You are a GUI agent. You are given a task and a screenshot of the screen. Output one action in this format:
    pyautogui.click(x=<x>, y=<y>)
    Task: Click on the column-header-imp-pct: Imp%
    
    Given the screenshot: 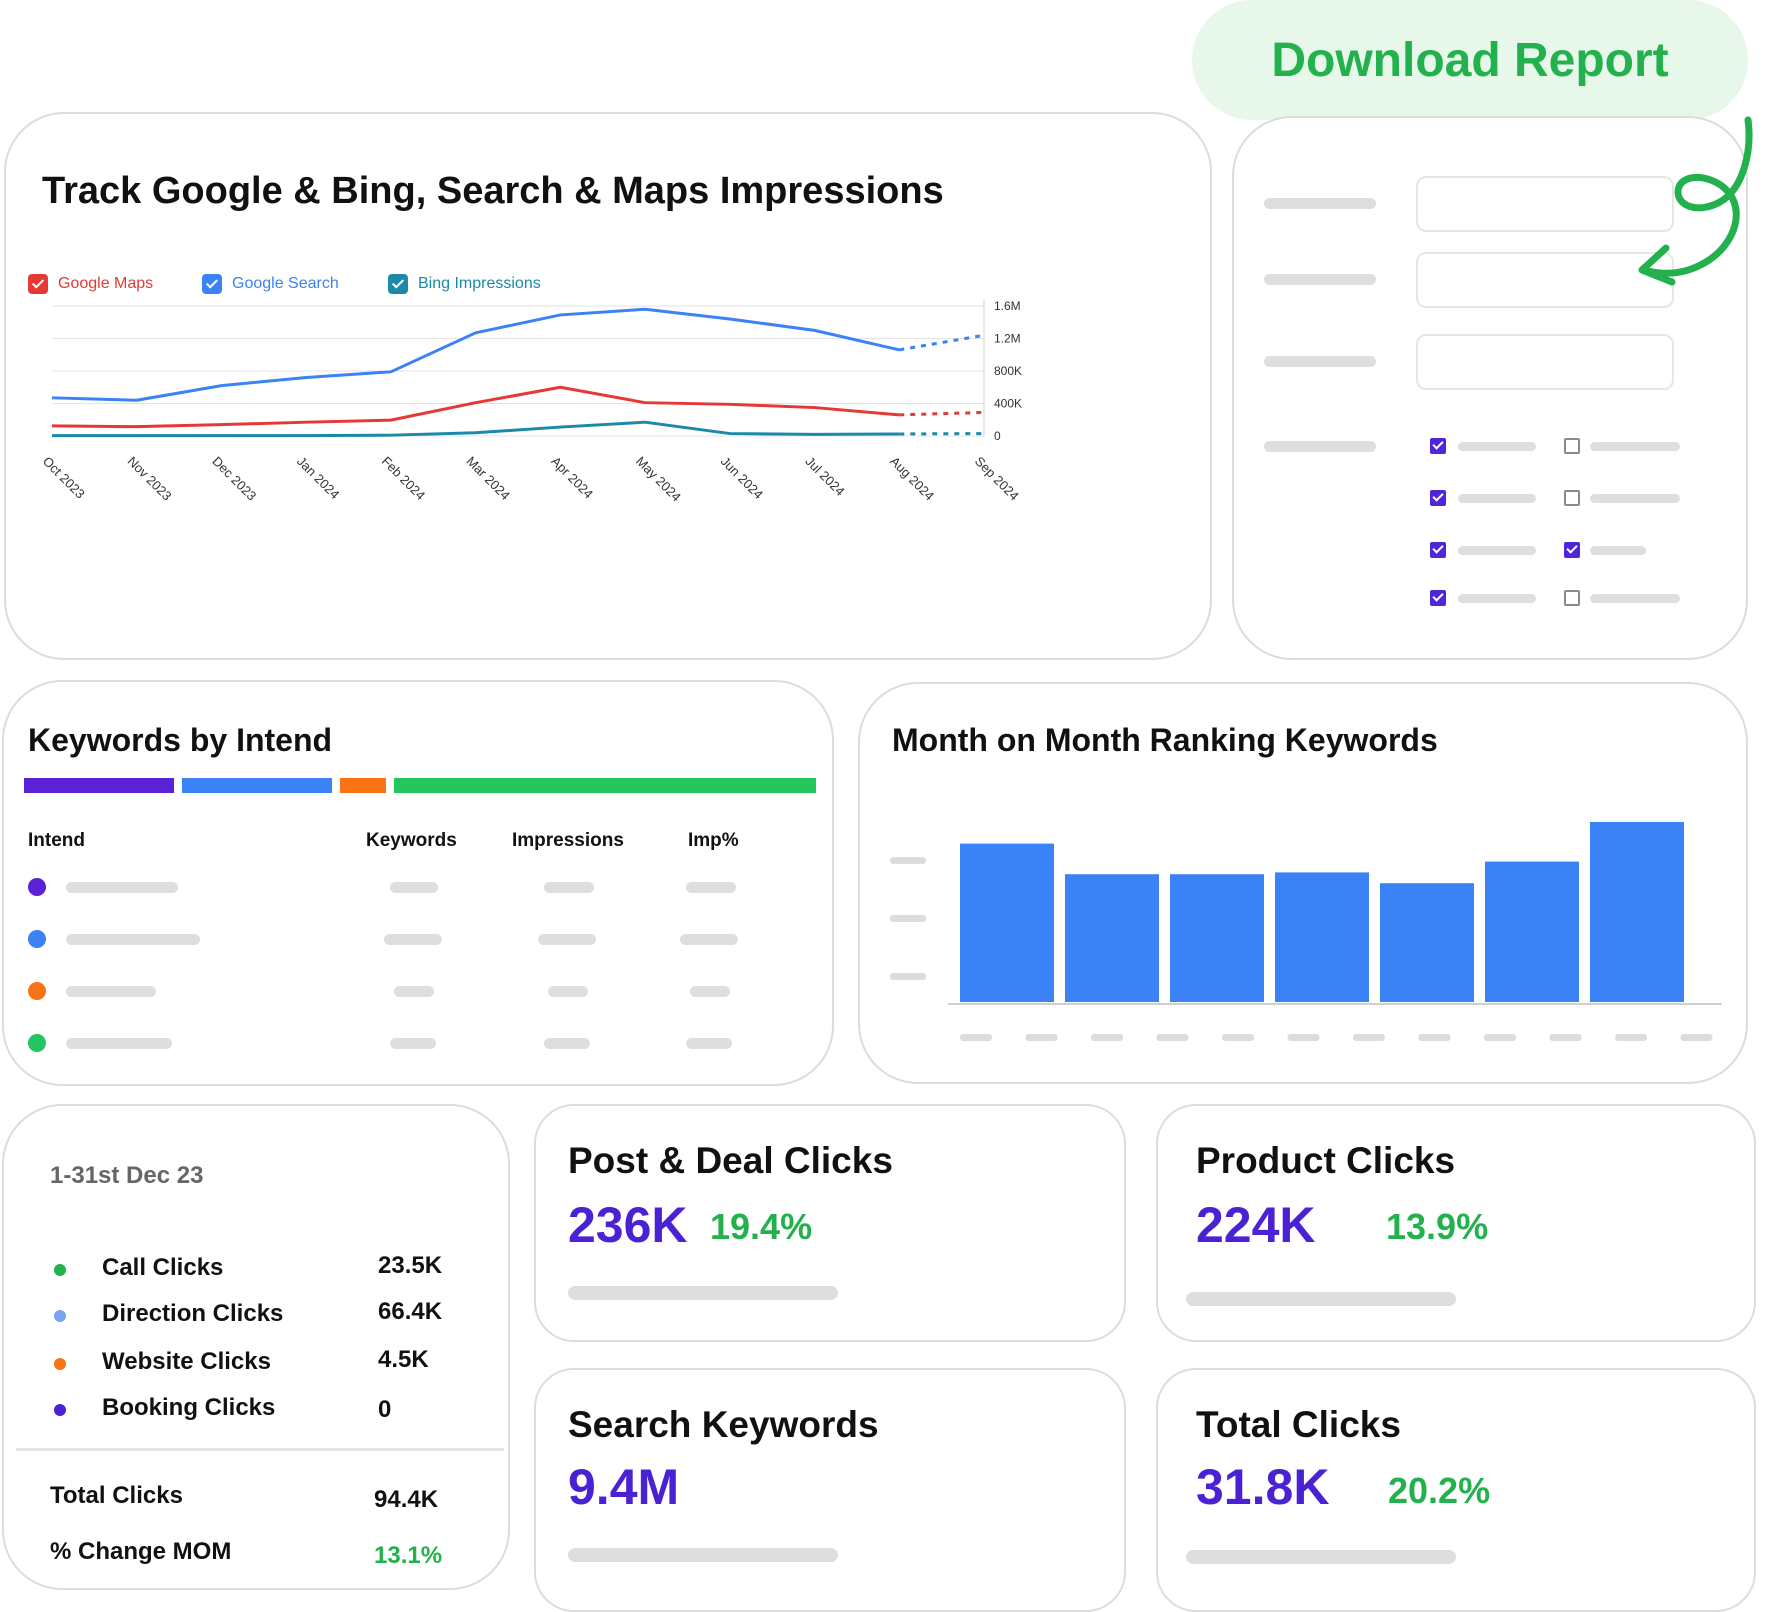 What is the action you would take?
    pyautogui.click(x=713, y=841)
    